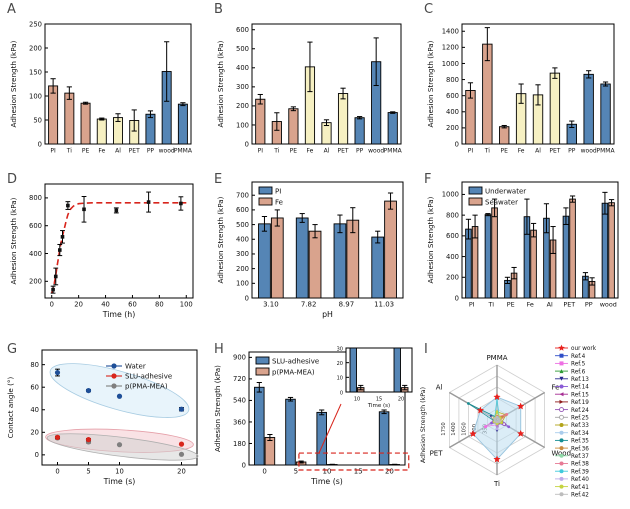 This screenshot has width=630, height=509. Describe the element at coordinates (450, 195) in the screenshot. I see `svg-text: 1000` at that location.